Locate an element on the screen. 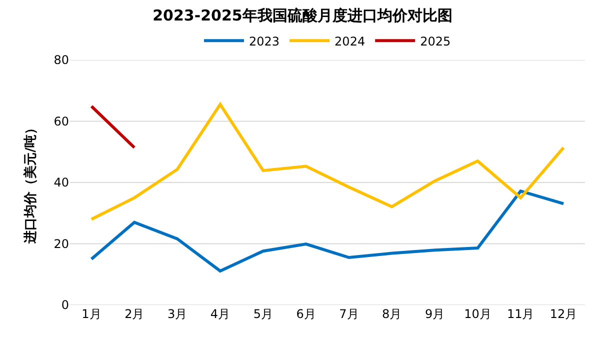  y-tick-label: 0 is located at coordinates (65, 305).